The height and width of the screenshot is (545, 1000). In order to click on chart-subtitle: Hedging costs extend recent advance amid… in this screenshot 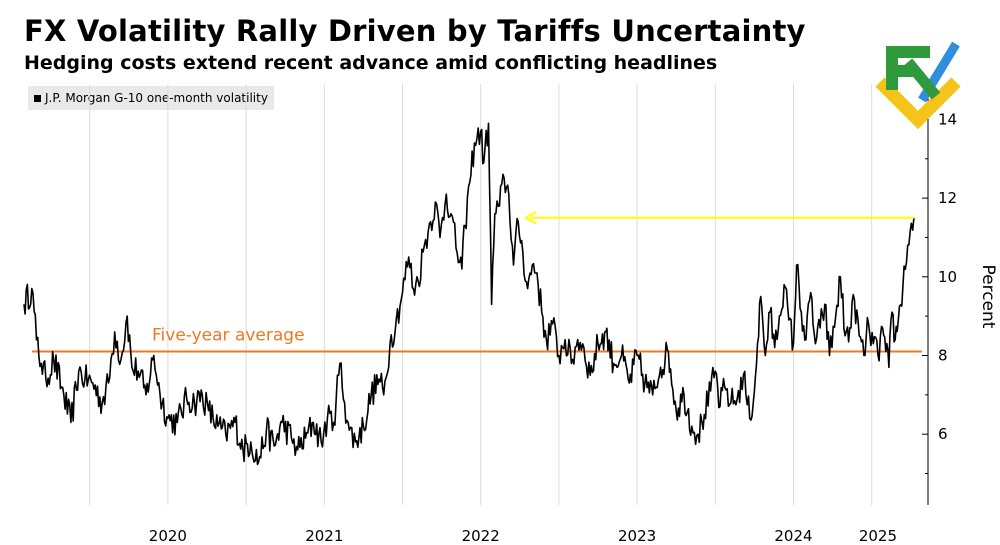, I will do `click(371, 63)`.